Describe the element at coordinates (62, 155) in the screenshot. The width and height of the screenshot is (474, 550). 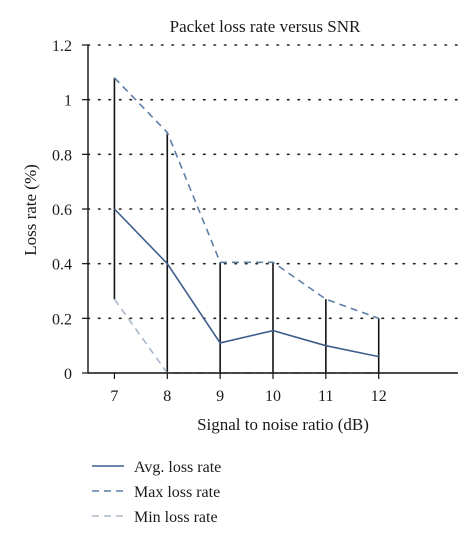
I see `y-tick-label: 0.8` at that location.